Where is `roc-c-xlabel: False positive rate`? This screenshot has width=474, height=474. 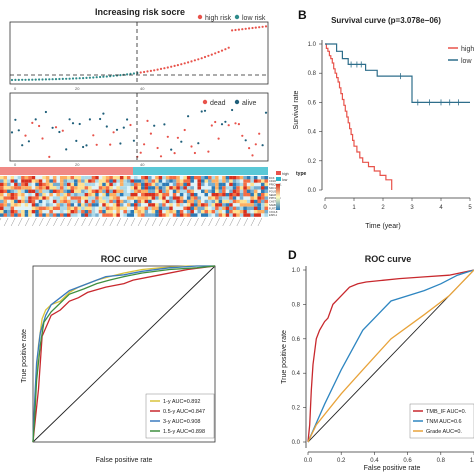 roc-c-xlabel: False positive rate is located at coordinates (124, 460).